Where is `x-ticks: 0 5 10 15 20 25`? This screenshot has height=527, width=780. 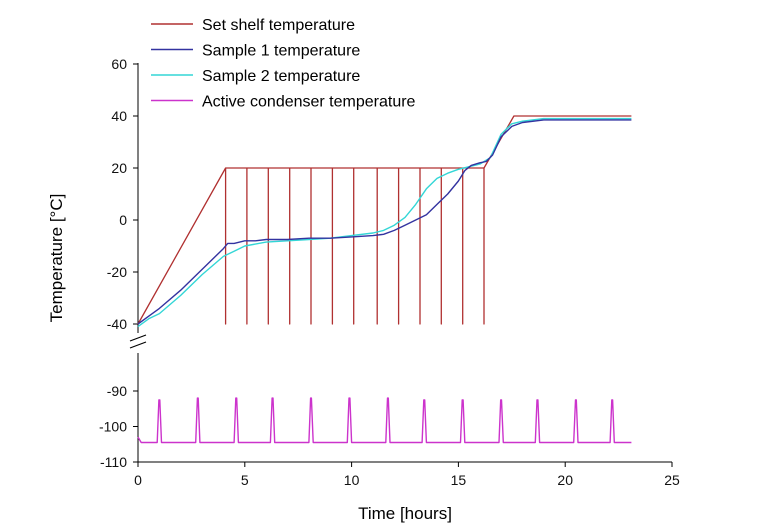 x-ticks: 0 5 10 15 20 25 is located at coordinates (407, 475).